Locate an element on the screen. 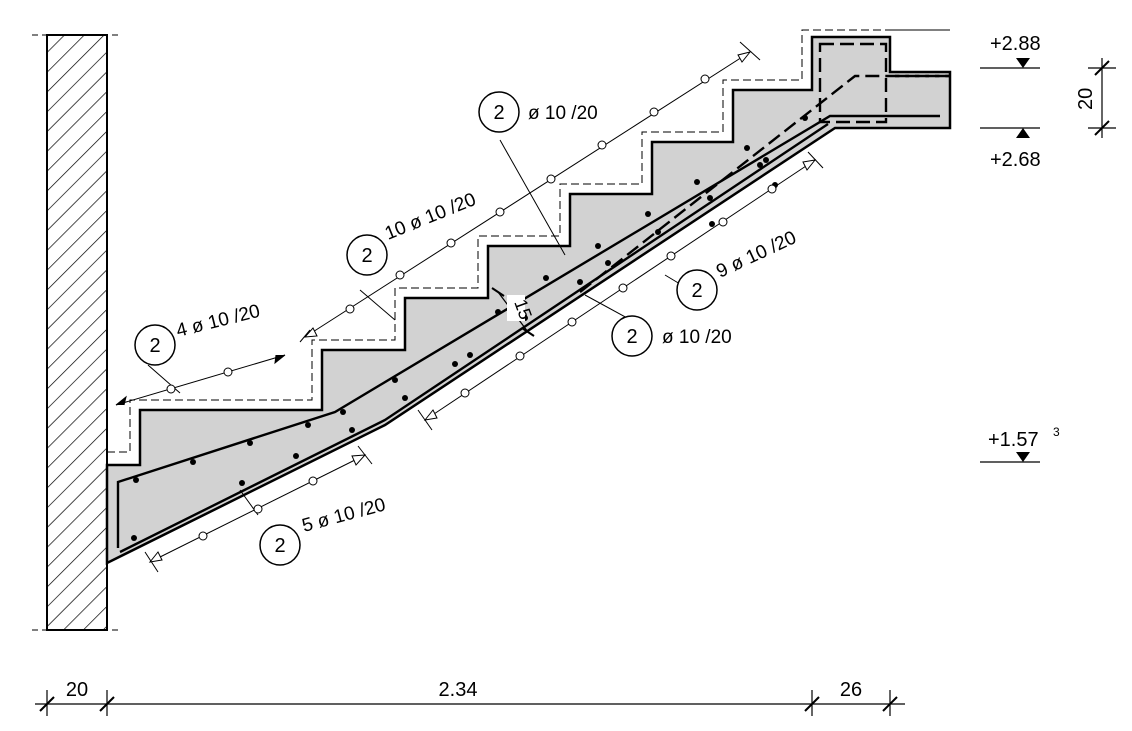  callout-b6: 2 5 ø 10 /20 is located at coordinates (323, 530).